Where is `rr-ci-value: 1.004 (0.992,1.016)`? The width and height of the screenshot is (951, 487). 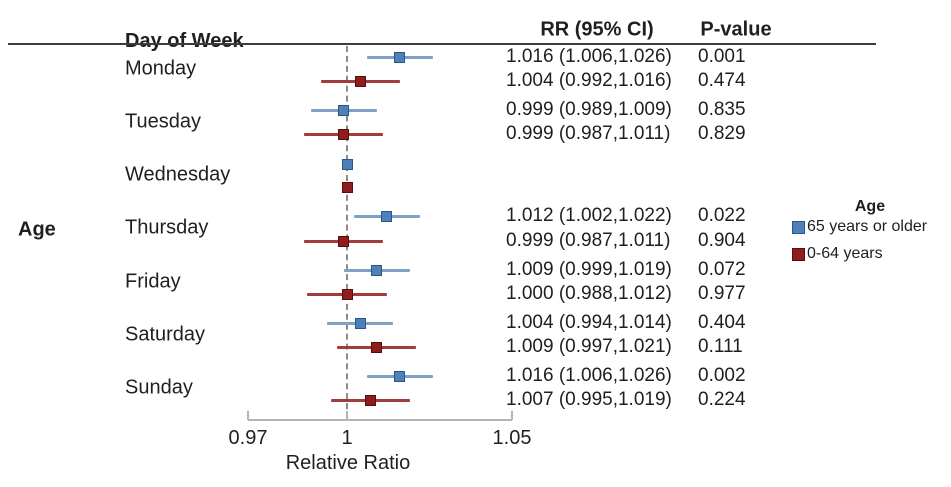
rr-ci-value: 1.004 (0.992,1.016) is located at coordinates (589, 80).